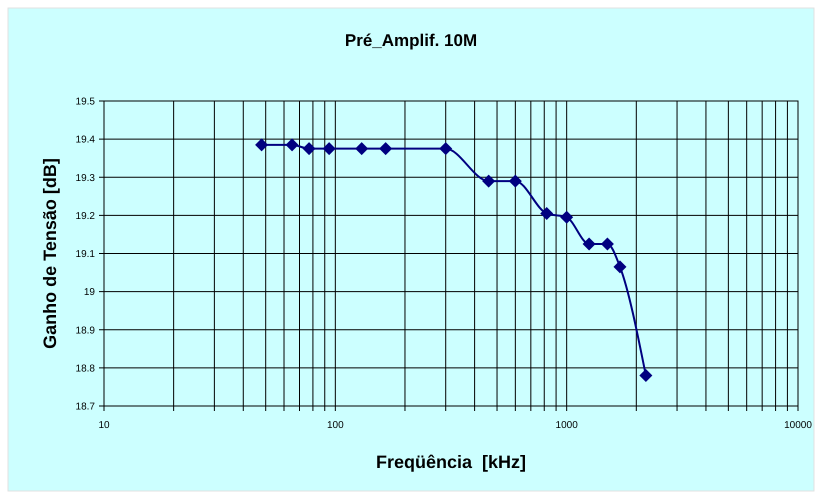 The width and height of the screenshot is (822, 499). What do you see at coordinates (50, 253) in the screenshot?
I see `y-axis-title: Ganho de Tensão [dB]` at bounding box center [50, 253].